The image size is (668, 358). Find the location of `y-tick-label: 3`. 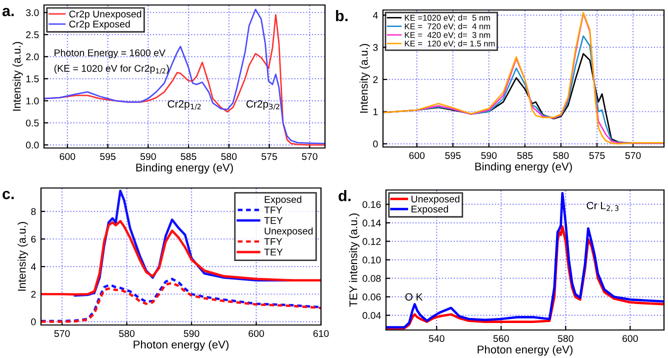

y-tick-label: 3 is located at coordinates (375, 47).